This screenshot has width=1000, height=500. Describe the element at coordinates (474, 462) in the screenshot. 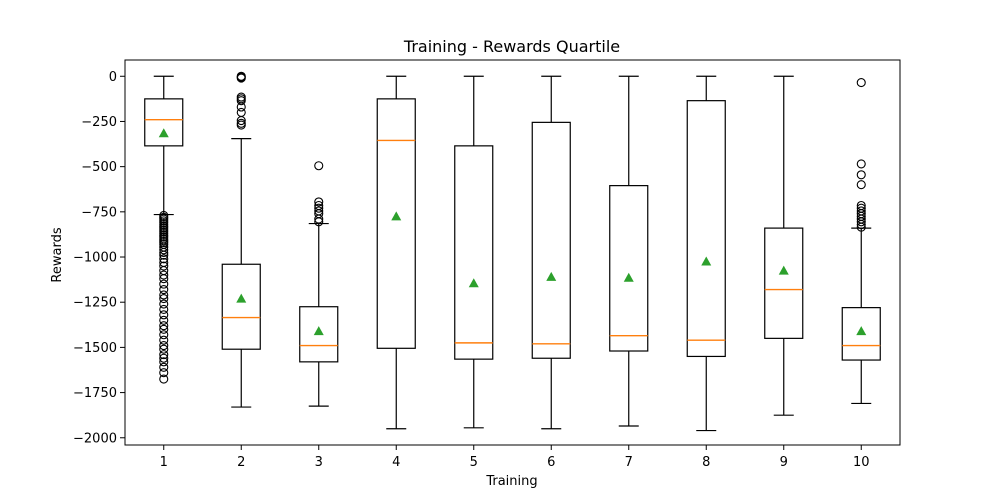

I see `x-tick-label: 5` at that location.